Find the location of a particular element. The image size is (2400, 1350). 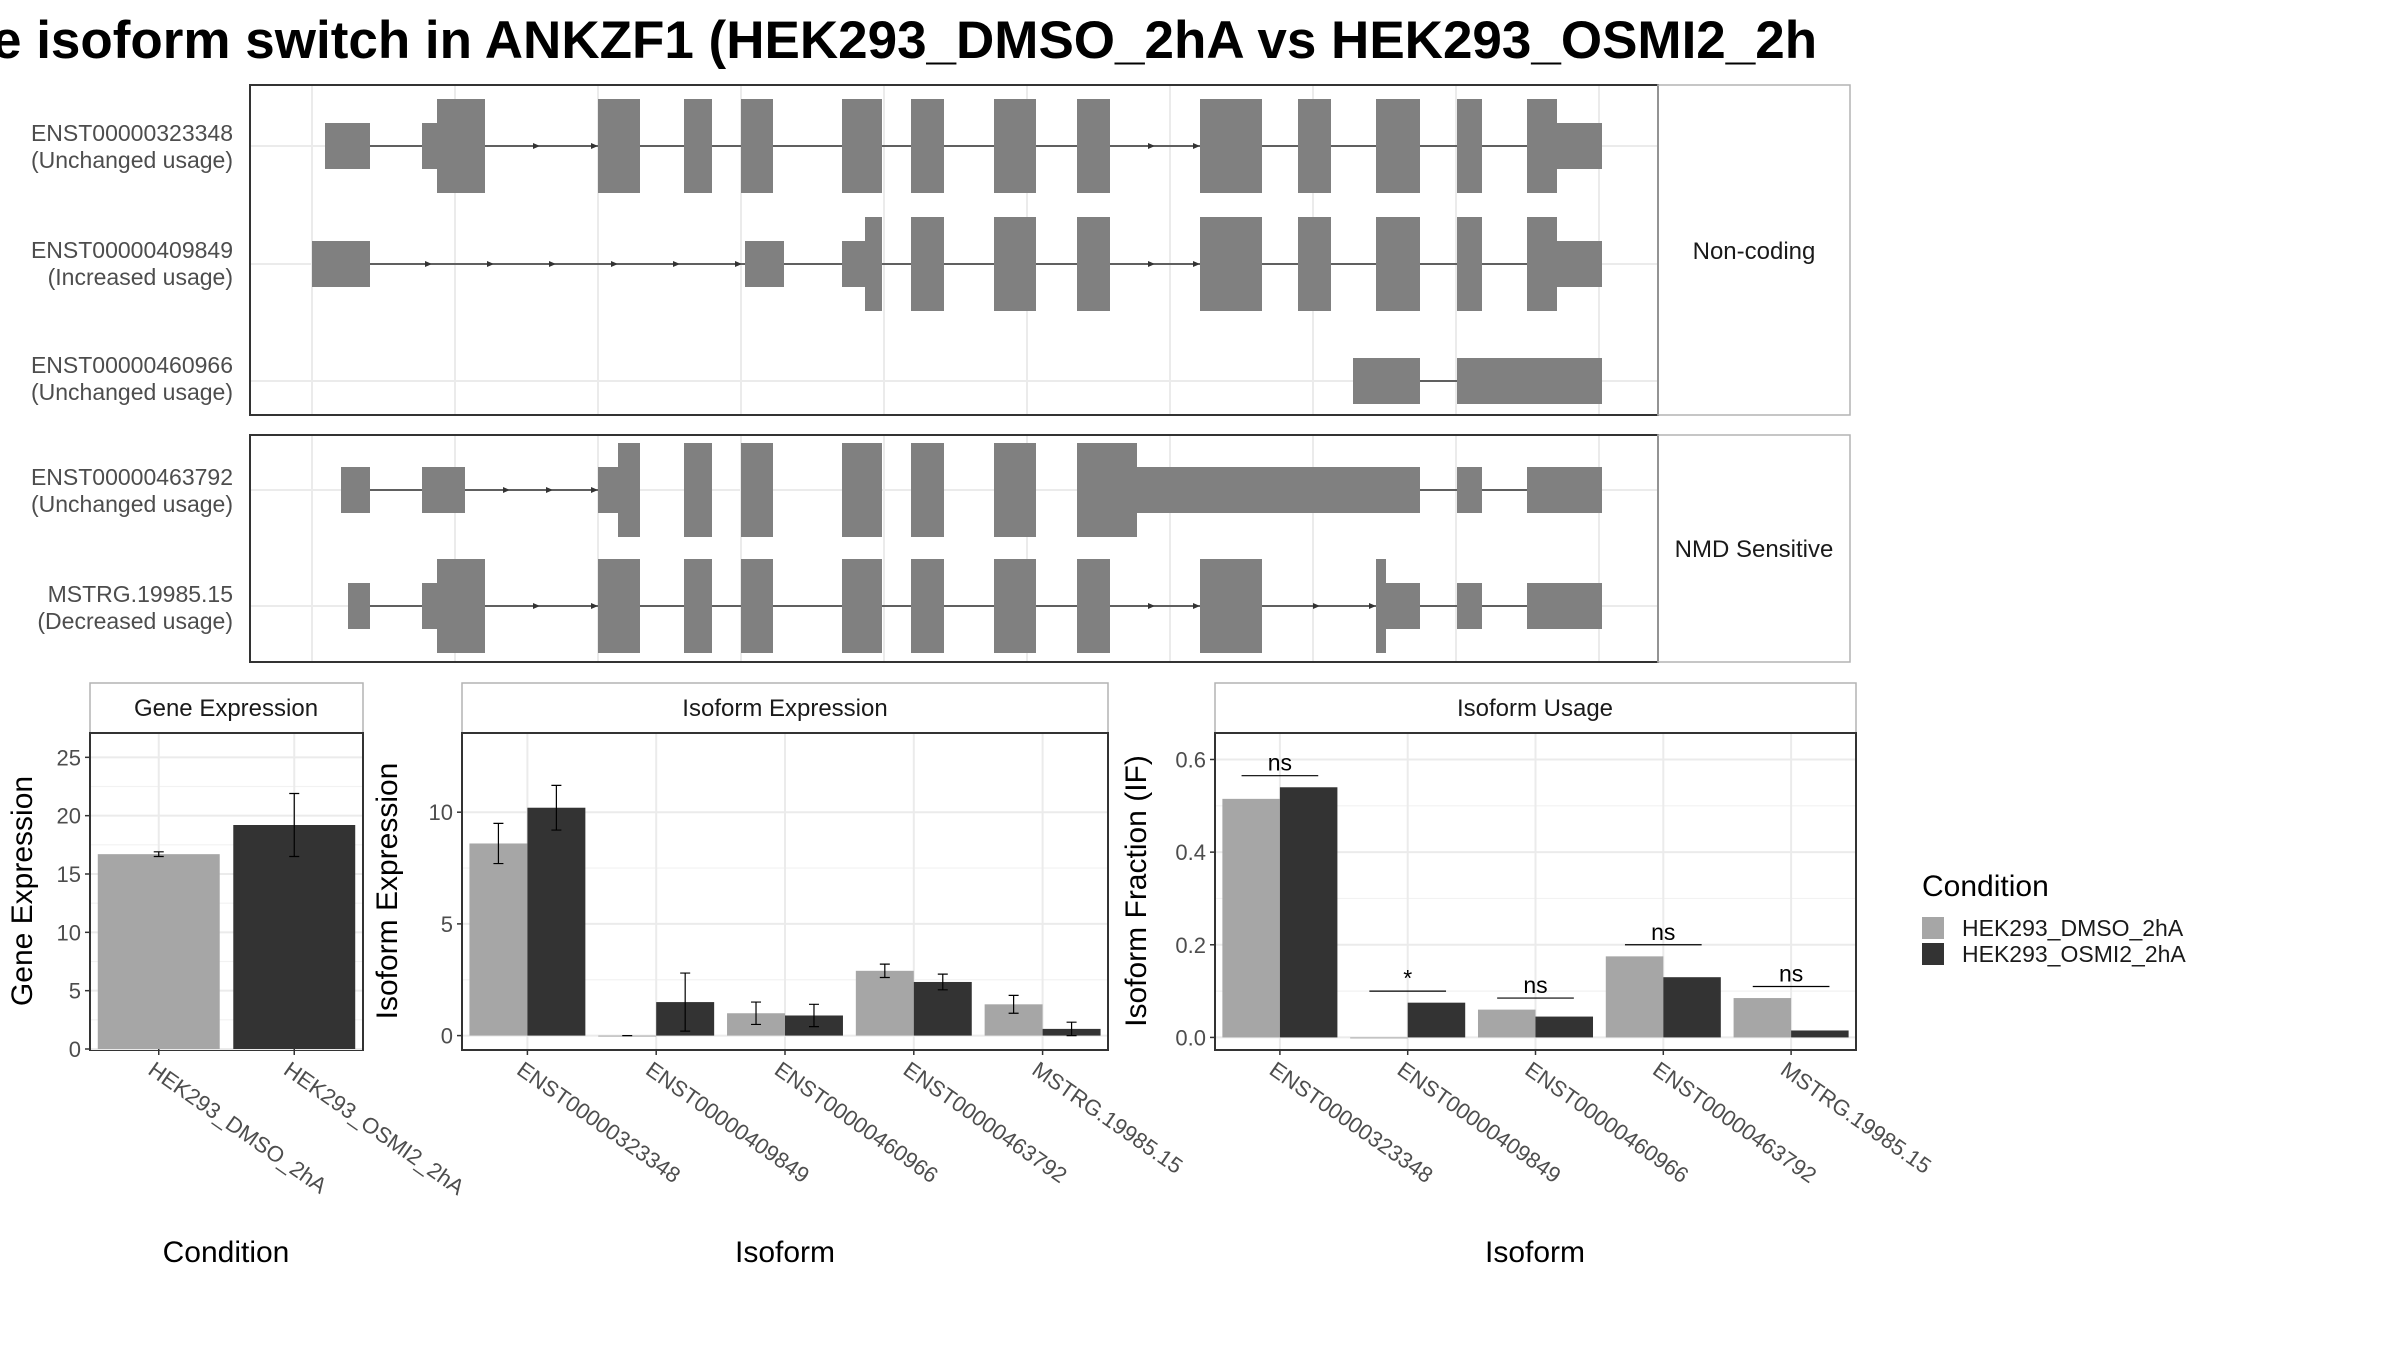

isoform-label-id: ENST00000409849 is located at coordinates (132, 250).